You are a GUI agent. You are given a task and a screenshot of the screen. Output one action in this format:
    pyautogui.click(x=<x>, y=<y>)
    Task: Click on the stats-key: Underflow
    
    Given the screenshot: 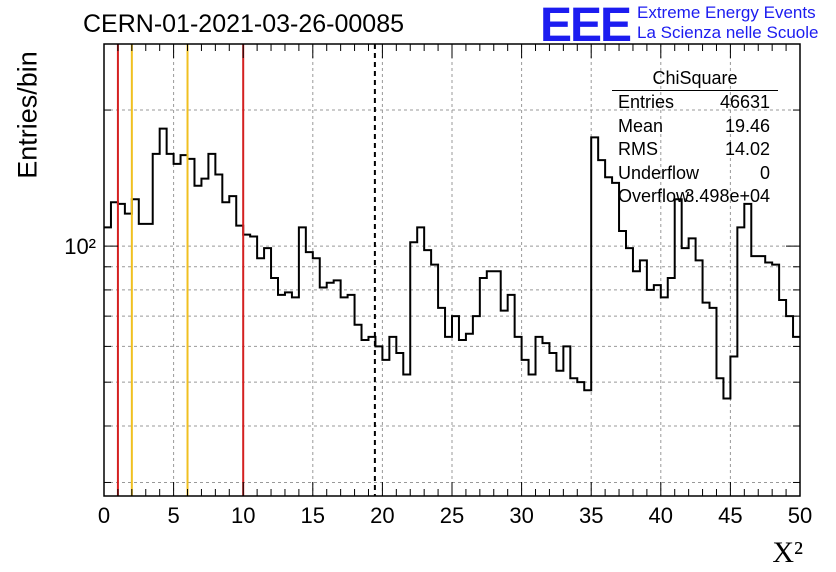 What is the action you would take?
    pyautogui.click(x=659, y=172)
    